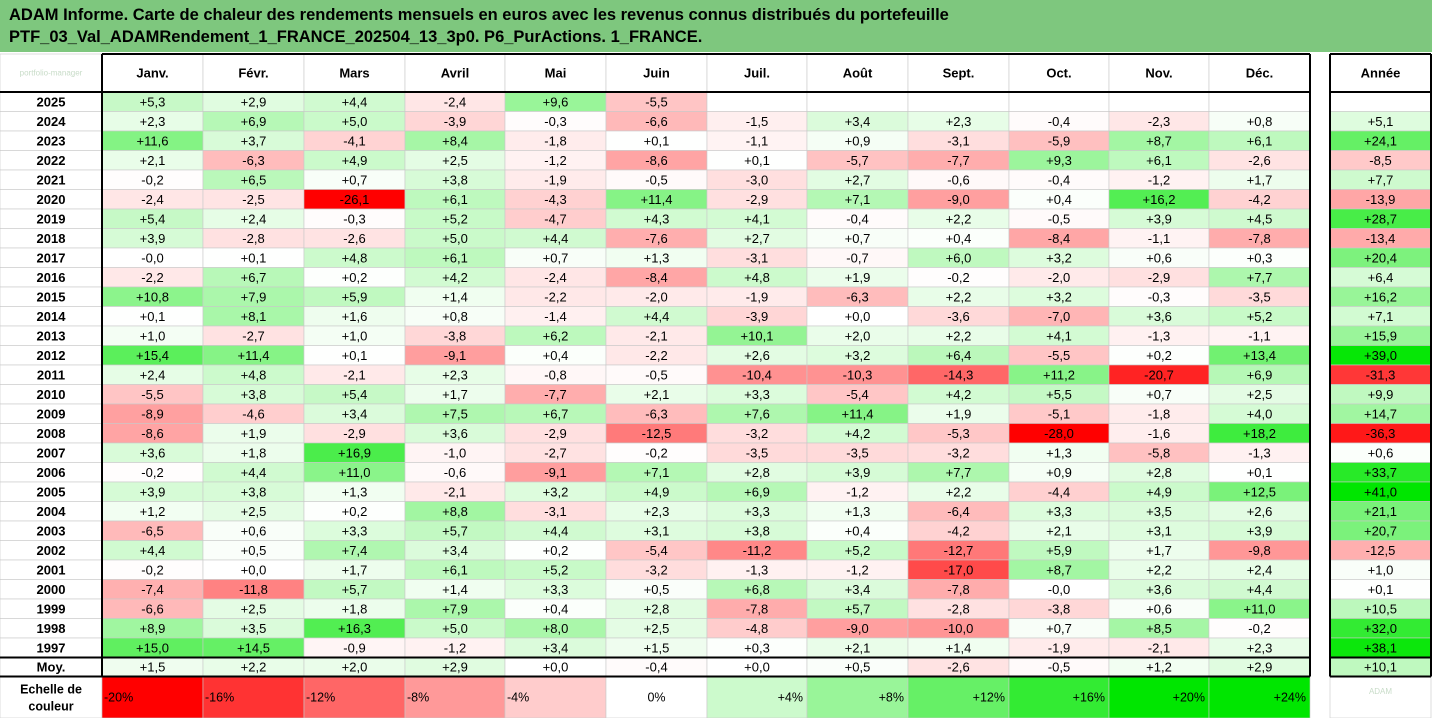  I want to click on cell-value: +4,9, so click(1159, 491).